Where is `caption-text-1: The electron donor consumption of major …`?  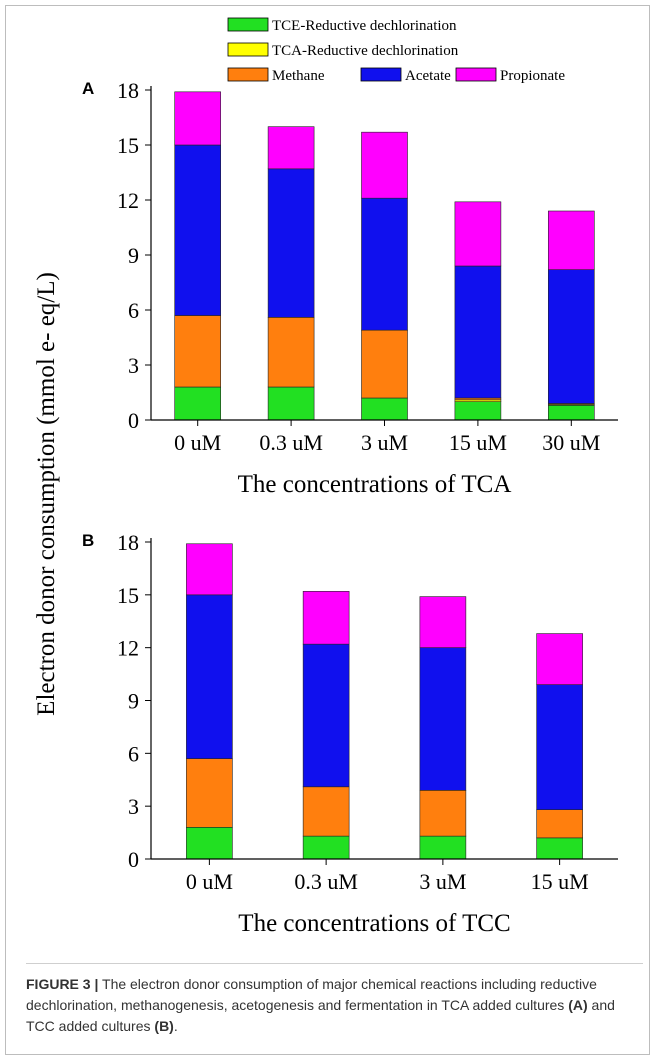 caption-text-1: The electron donor consumption of major … is located at coordinates (311, 994).